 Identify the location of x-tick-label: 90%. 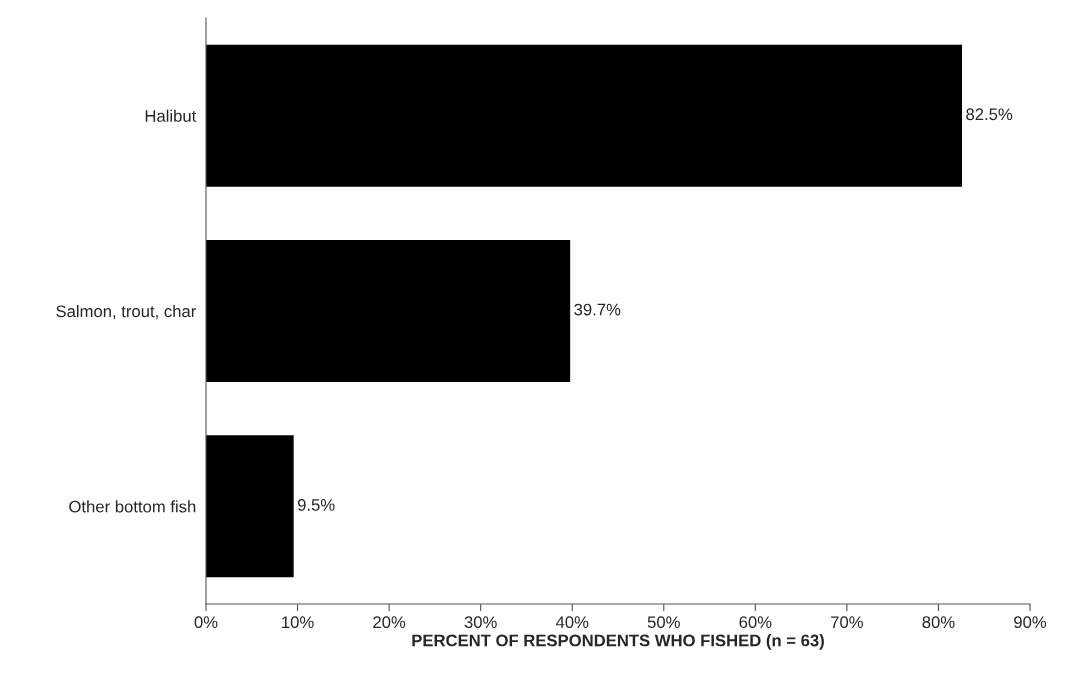
(1030, 622).